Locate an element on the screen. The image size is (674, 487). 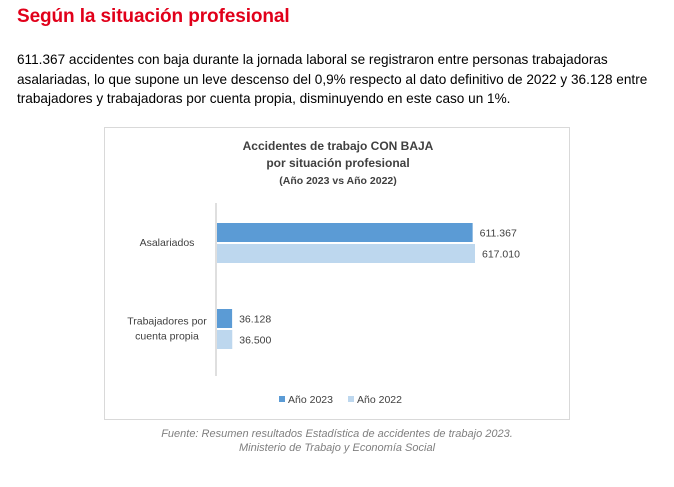
chart-title-line-3: (Año 2023 vs Año 2022) is located at coordinates (338, 181).